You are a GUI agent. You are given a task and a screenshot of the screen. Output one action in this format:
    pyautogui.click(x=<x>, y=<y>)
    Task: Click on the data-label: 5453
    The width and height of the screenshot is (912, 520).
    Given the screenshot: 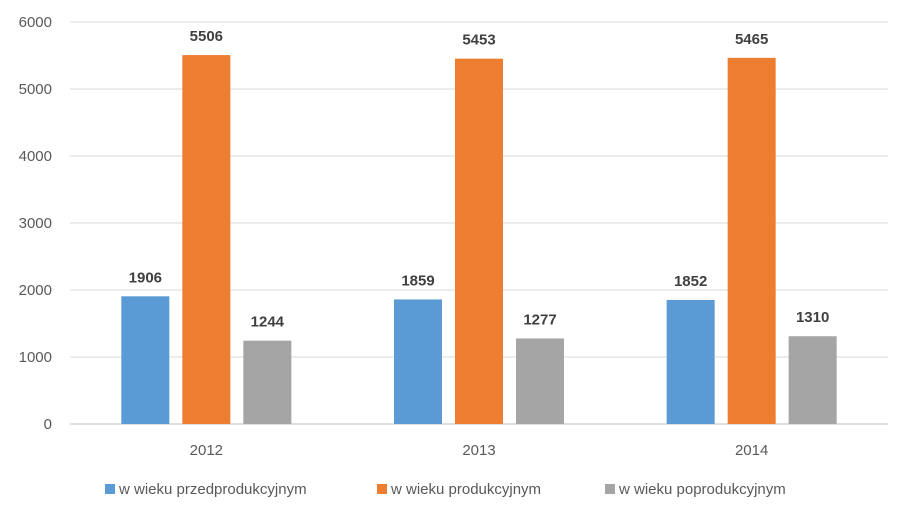 What is the action you would take?
    pyautogui.click(x=478, y=40)
    